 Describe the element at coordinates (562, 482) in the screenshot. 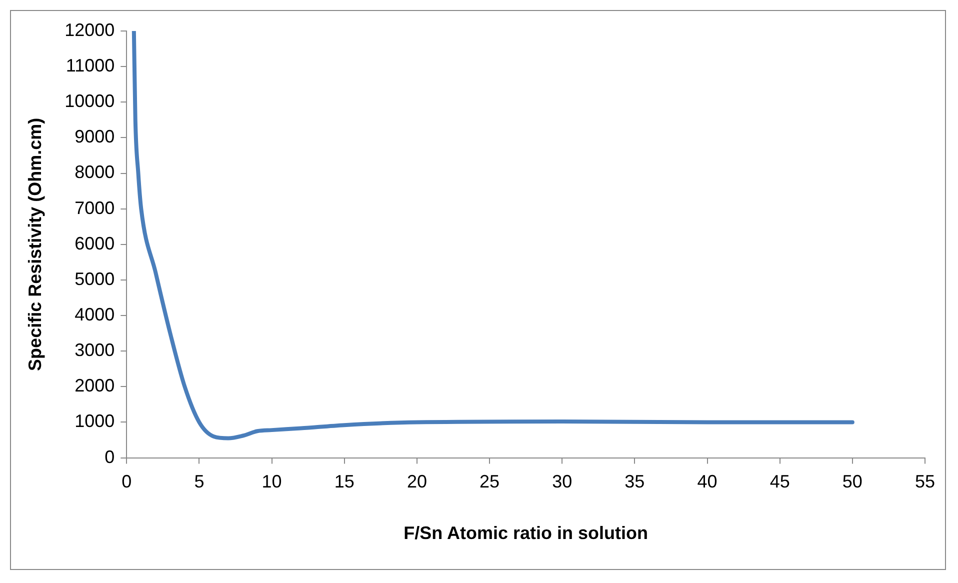

I see `x-tick-label: 30` at that location.